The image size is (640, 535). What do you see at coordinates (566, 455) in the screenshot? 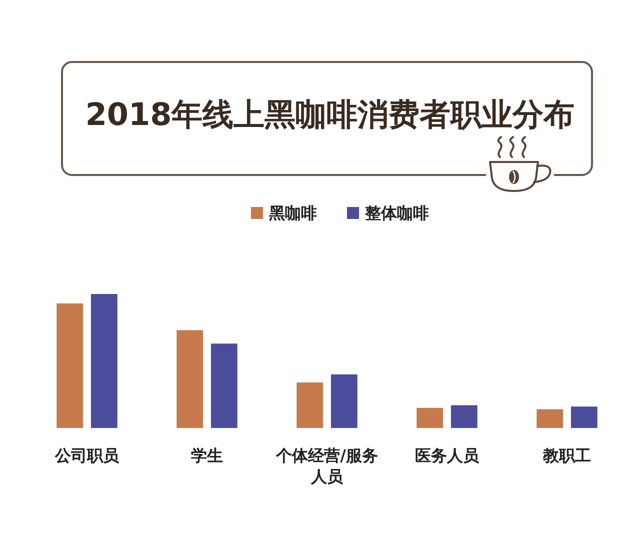
I see `x-tick-label: 教职工` at bounding box center [566, 455].